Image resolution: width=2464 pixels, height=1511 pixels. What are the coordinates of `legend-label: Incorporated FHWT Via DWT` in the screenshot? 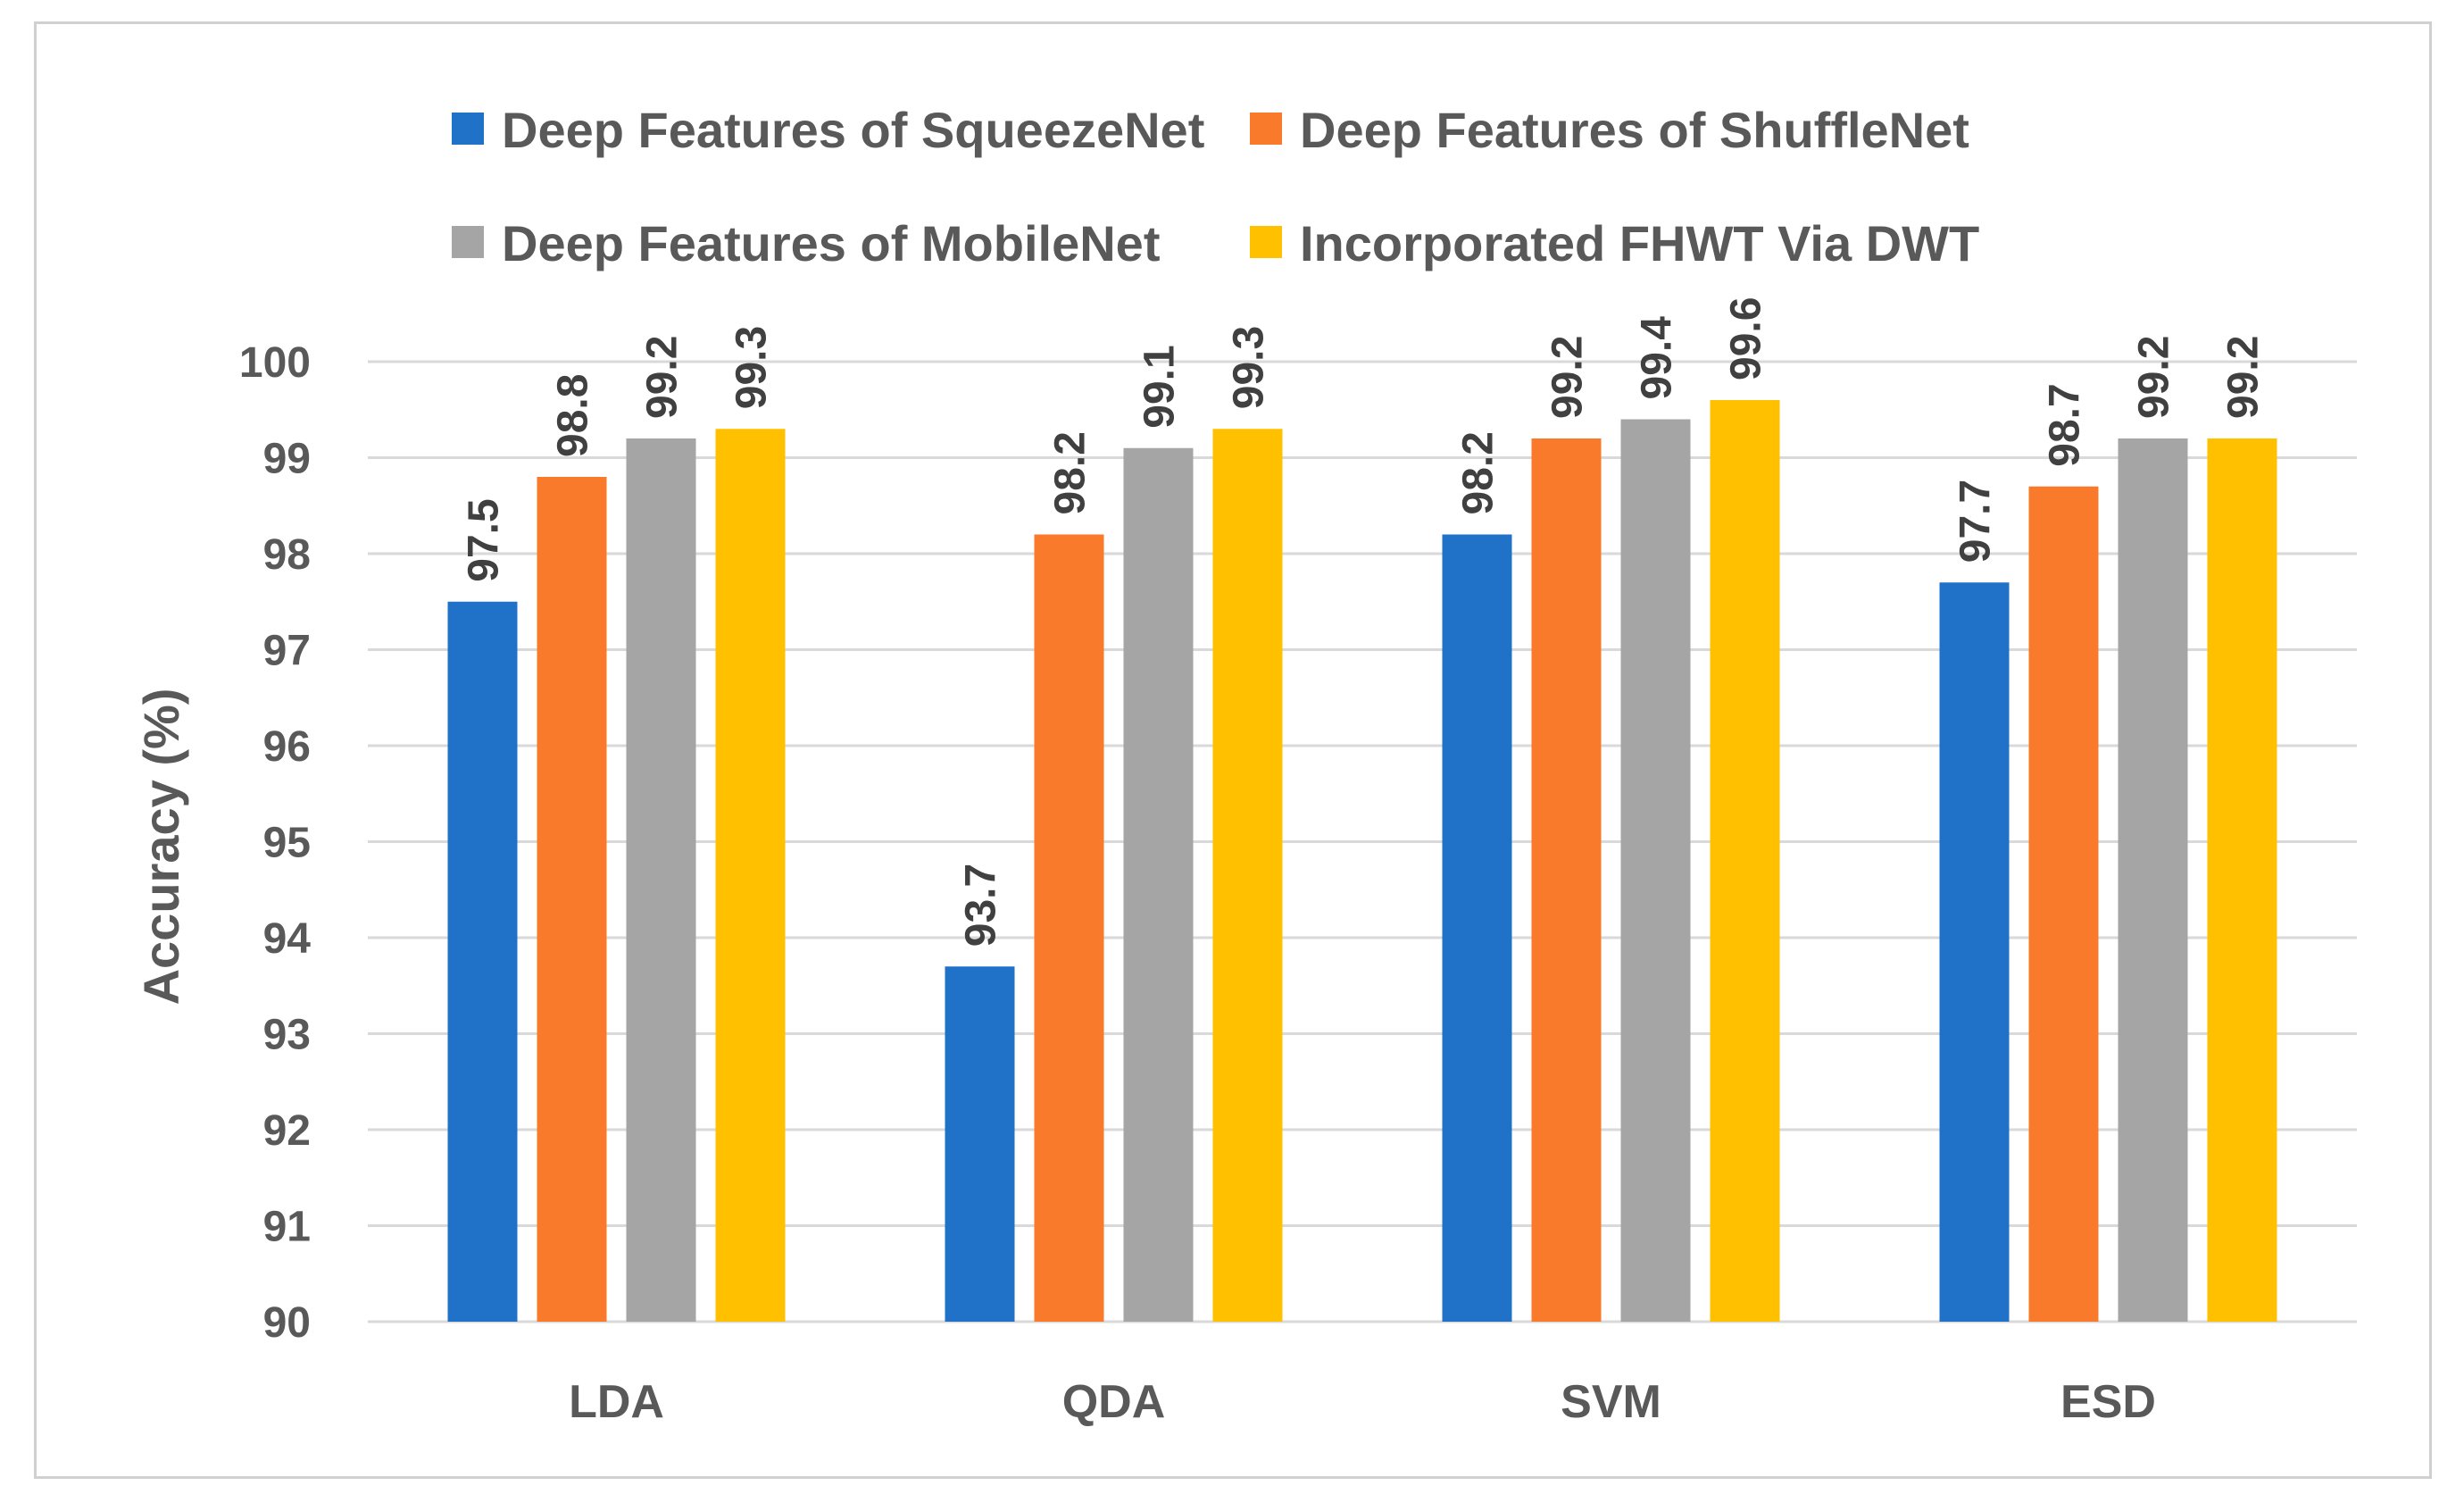 It's located at (1639, 243).